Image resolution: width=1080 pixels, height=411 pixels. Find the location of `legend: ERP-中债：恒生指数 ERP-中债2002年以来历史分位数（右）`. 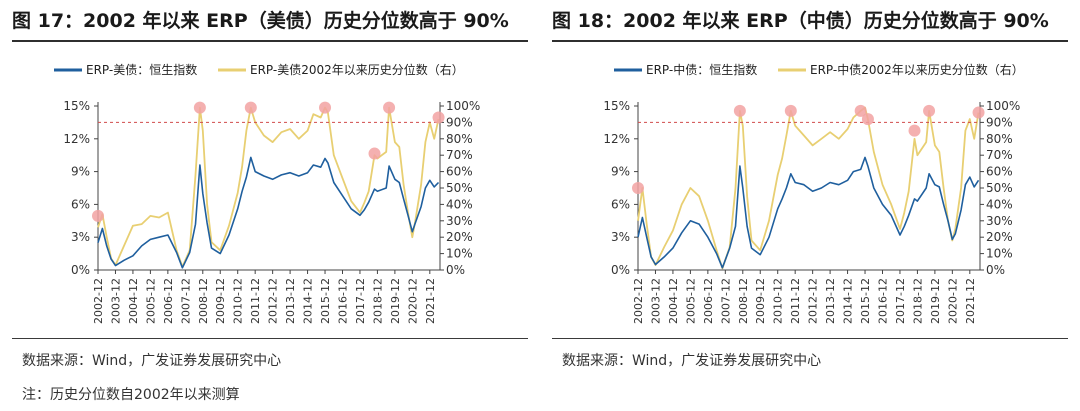

legend: ERP-中债：恒生指数 ERP-中债2002年以来历史分位数（右） is located at coordinates (819, 69).